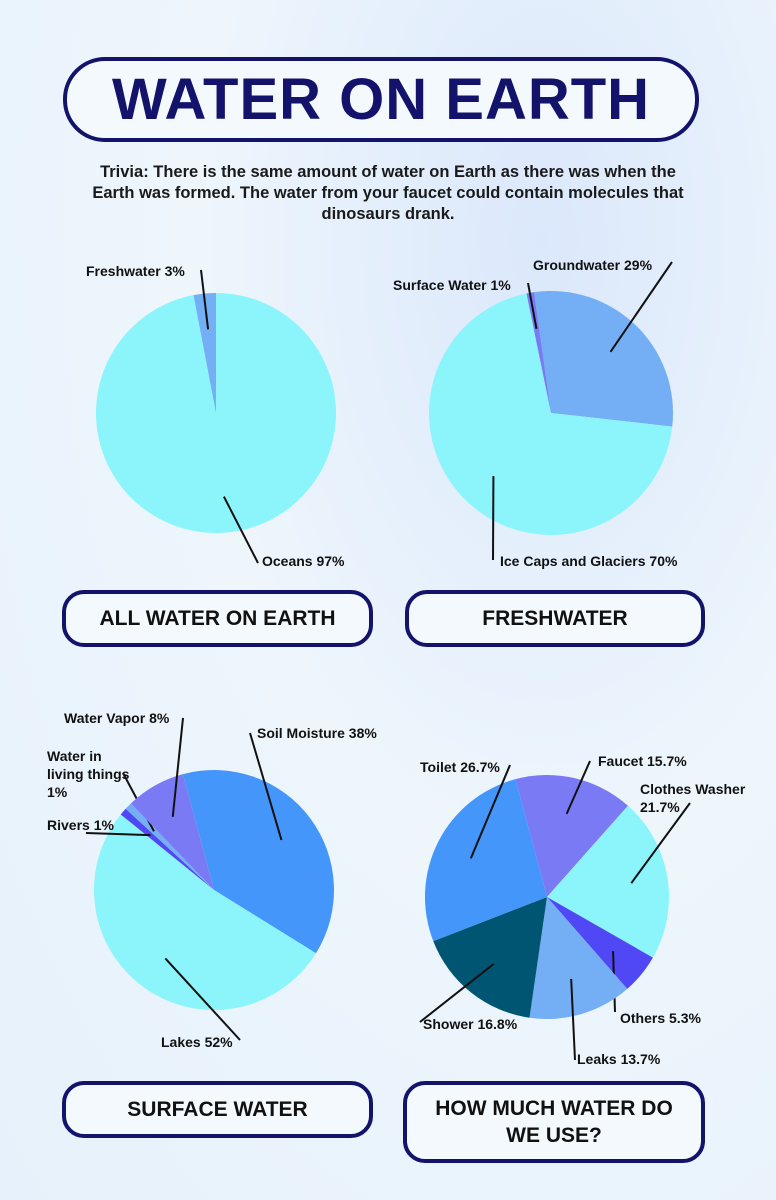  I want to click on slice-label: Water in living things 1%, so click(89, 774).